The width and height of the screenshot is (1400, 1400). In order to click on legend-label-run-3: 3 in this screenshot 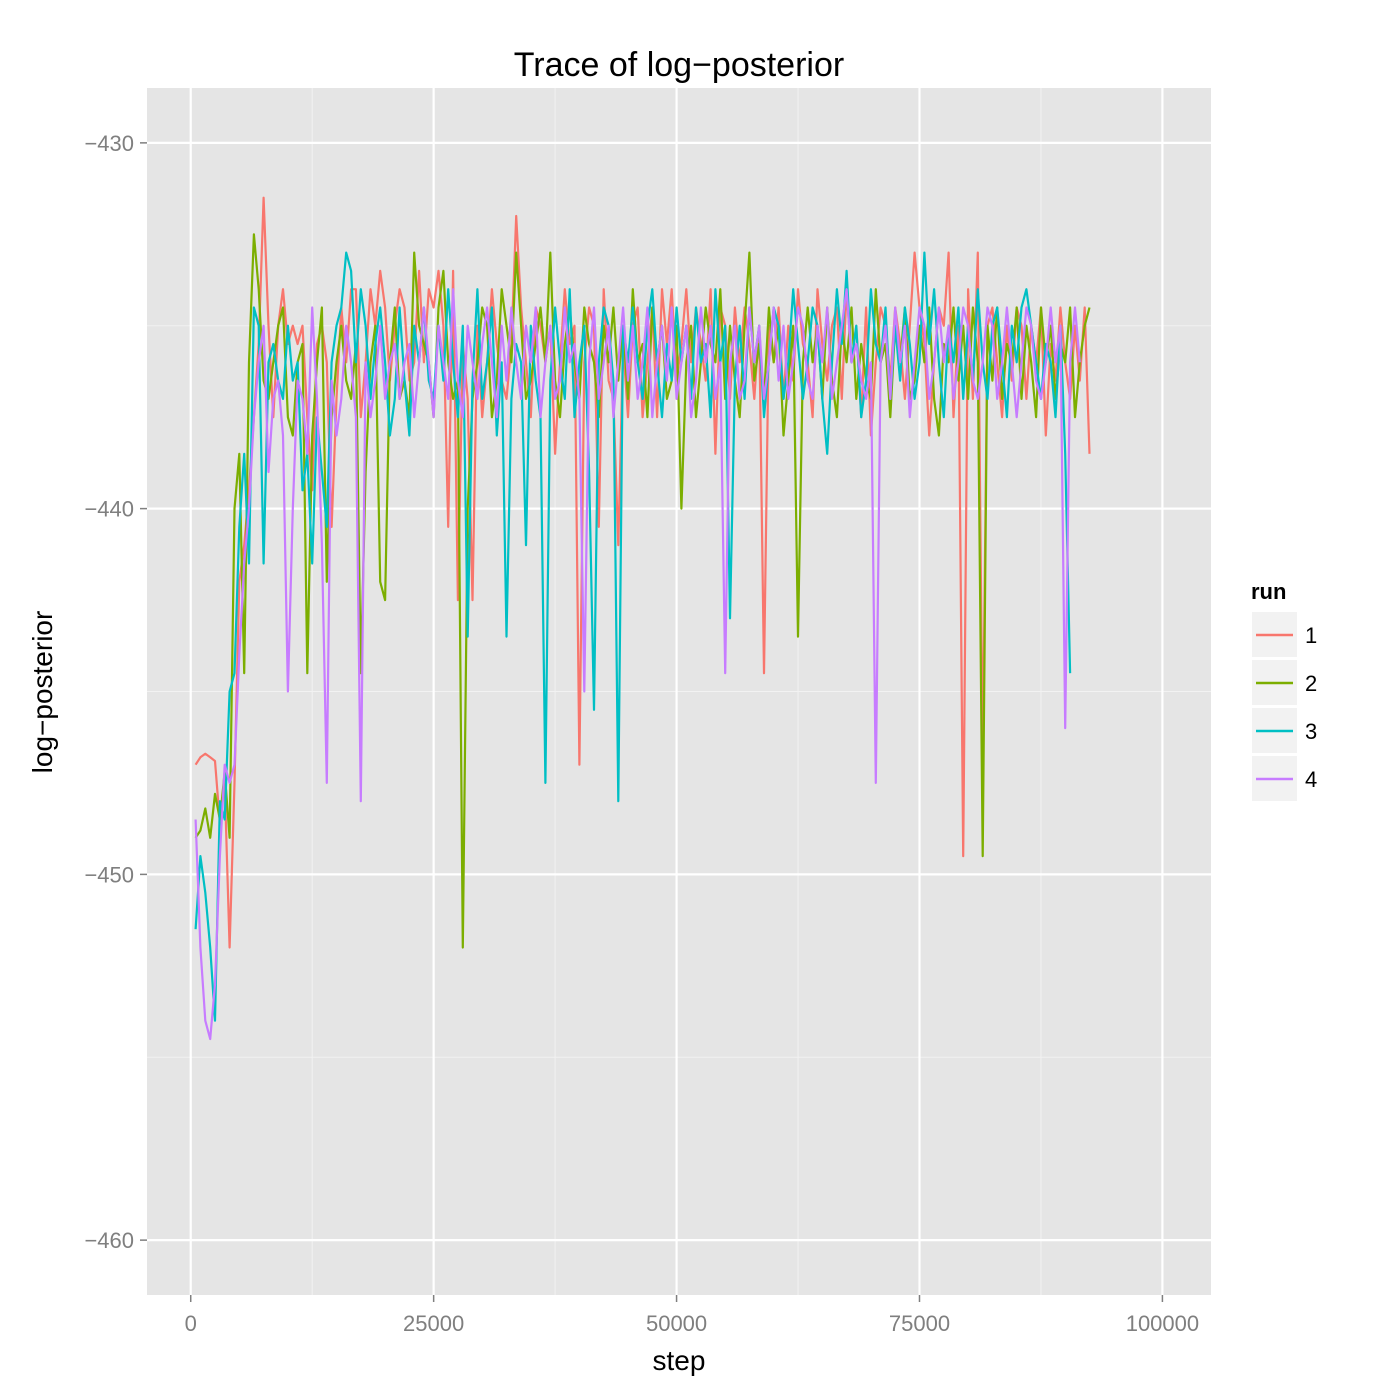, I will do `click(1311, 731)`.